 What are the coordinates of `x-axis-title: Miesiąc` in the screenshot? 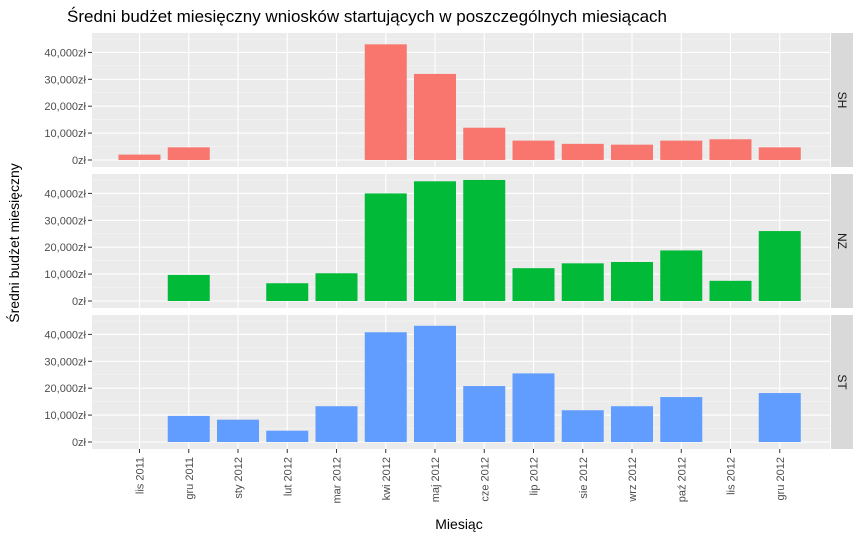 It's located at (458, 524).